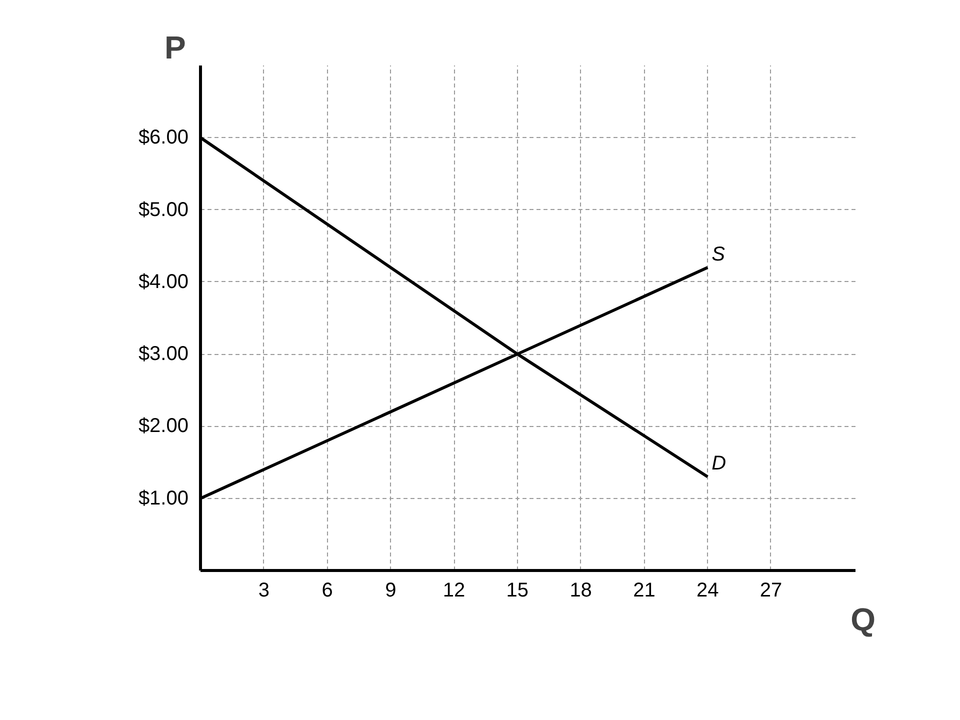  I want to click on series-label: S, so click(719, 255).